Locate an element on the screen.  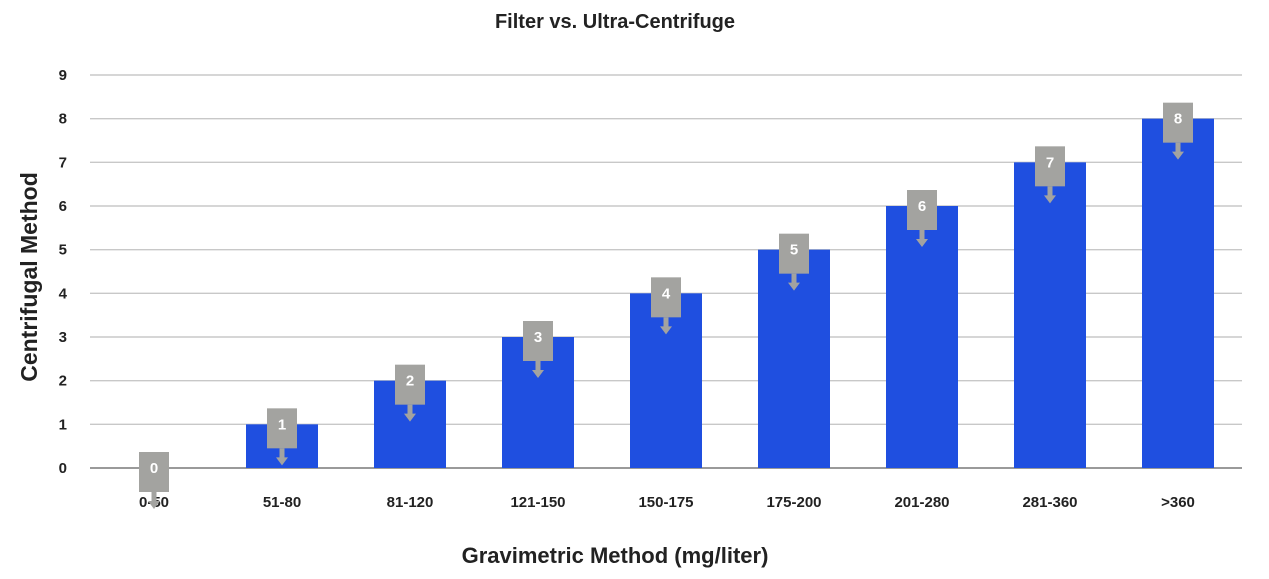
y-tick-label: 1 is located at coordinates (63, 424).